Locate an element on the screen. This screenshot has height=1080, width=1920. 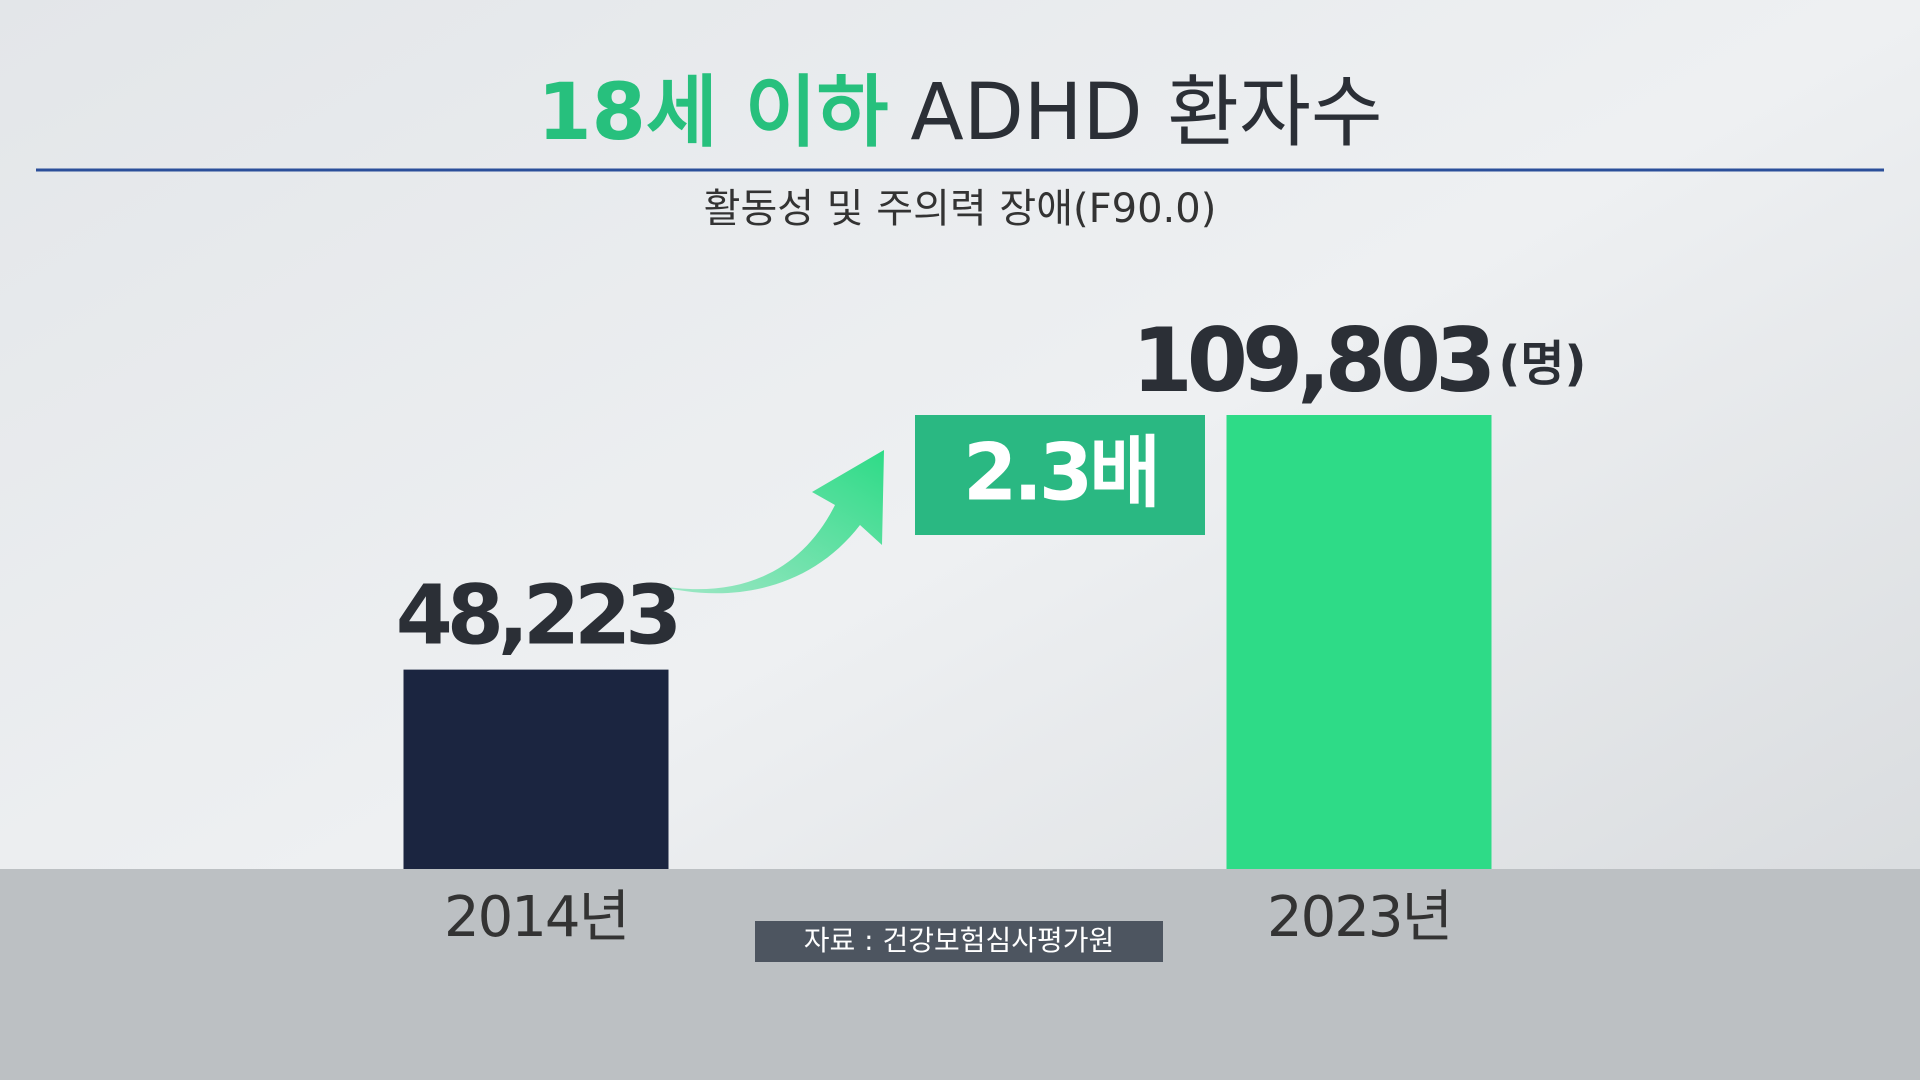
value-text: 109,803 is located at coordinates (1311, 360).